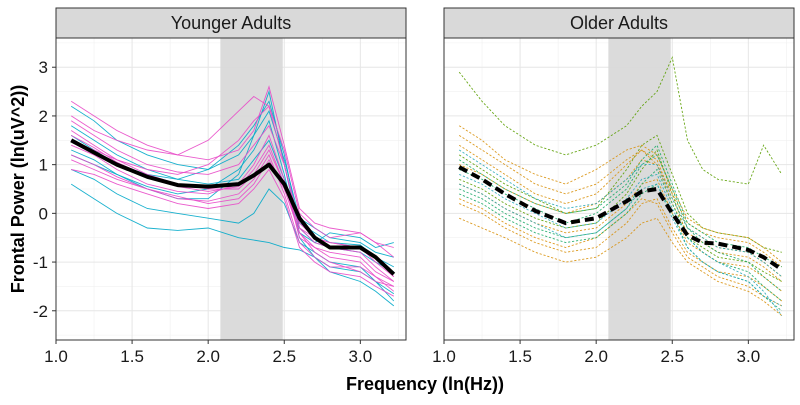 The height and width of the screenshot is (405, 800). What do you see at coordinates (43, 116) in the screenshot?
I see `y-tick-label: 2` at bounding box center [43, 116].